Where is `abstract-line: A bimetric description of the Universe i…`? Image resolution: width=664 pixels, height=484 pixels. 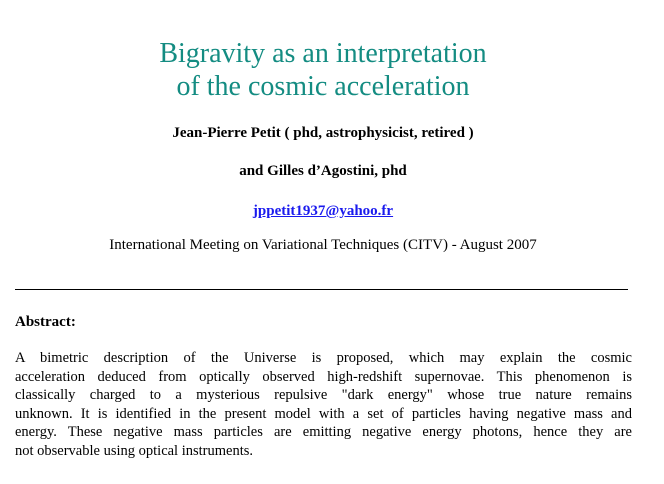
abstract-line: A bimetric description of the Universe i… is located at coordinates (323, 358).